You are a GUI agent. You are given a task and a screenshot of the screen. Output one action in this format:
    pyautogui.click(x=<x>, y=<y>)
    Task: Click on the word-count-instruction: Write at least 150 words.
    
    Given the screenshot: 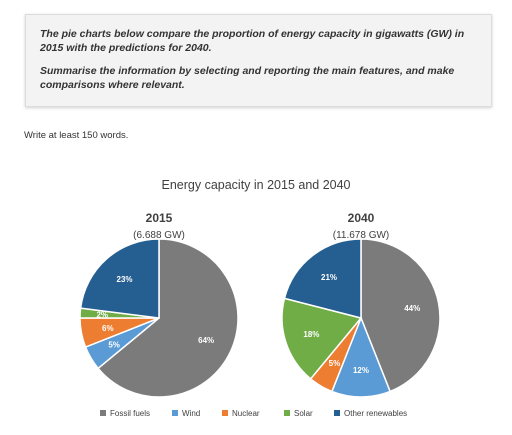 What is the action you would take?
    pyautogui.click(x=76, y=135)
    